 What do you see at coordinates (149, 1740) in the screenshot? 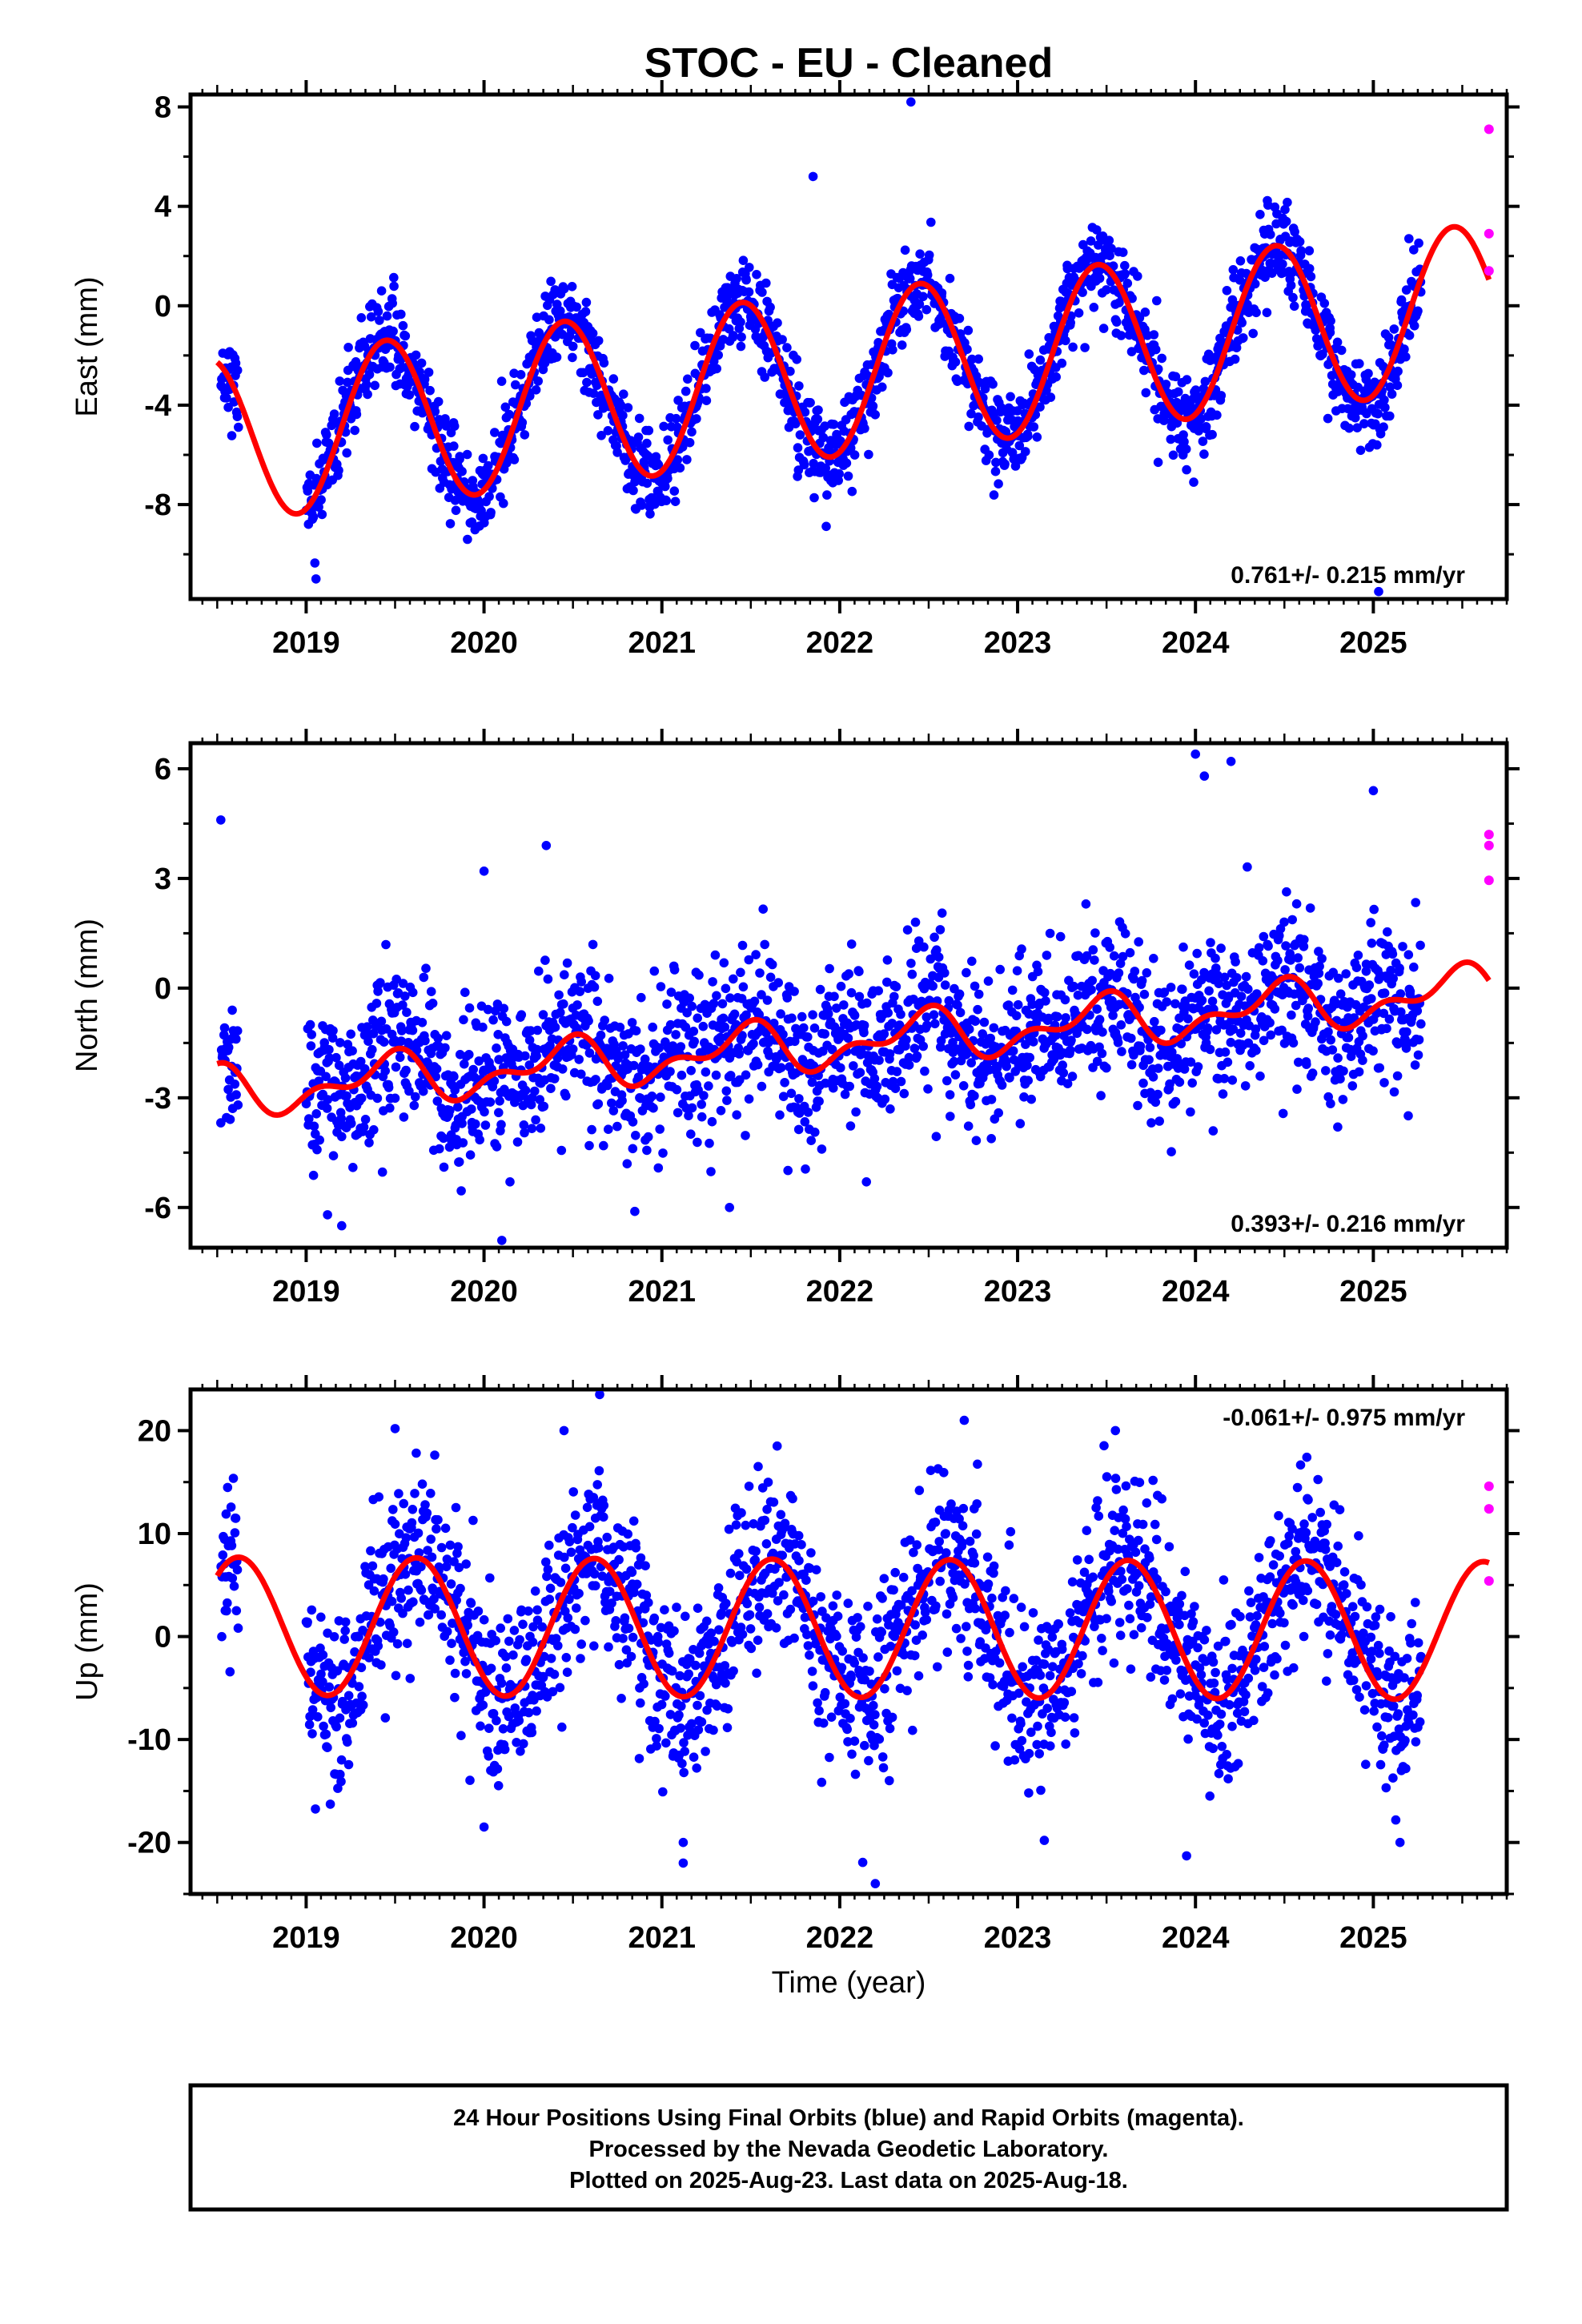
I see `up-y-tick-label: -10` at bounding box center [149, 1740].